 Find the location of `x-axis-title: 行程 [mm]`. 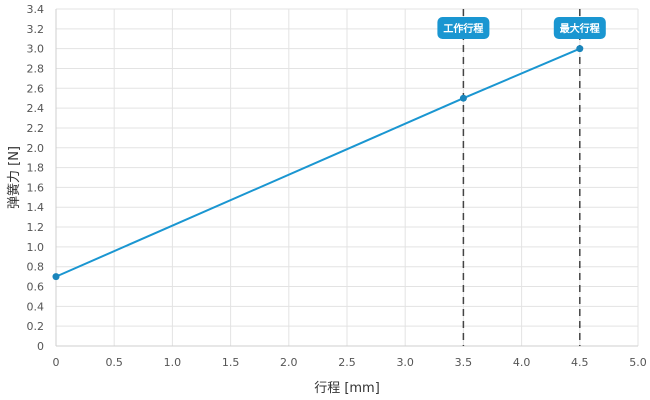

x-axis-title: 行程 [mm] is located at coordinates (347, 388).